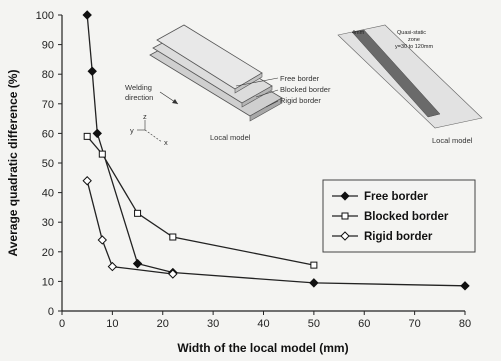 Image resolution: width=501 pixels, height=361 pixels. Describe the element at coordinates (62, 324) in the screenshot. I see `x-tick-label: 0` at that location.